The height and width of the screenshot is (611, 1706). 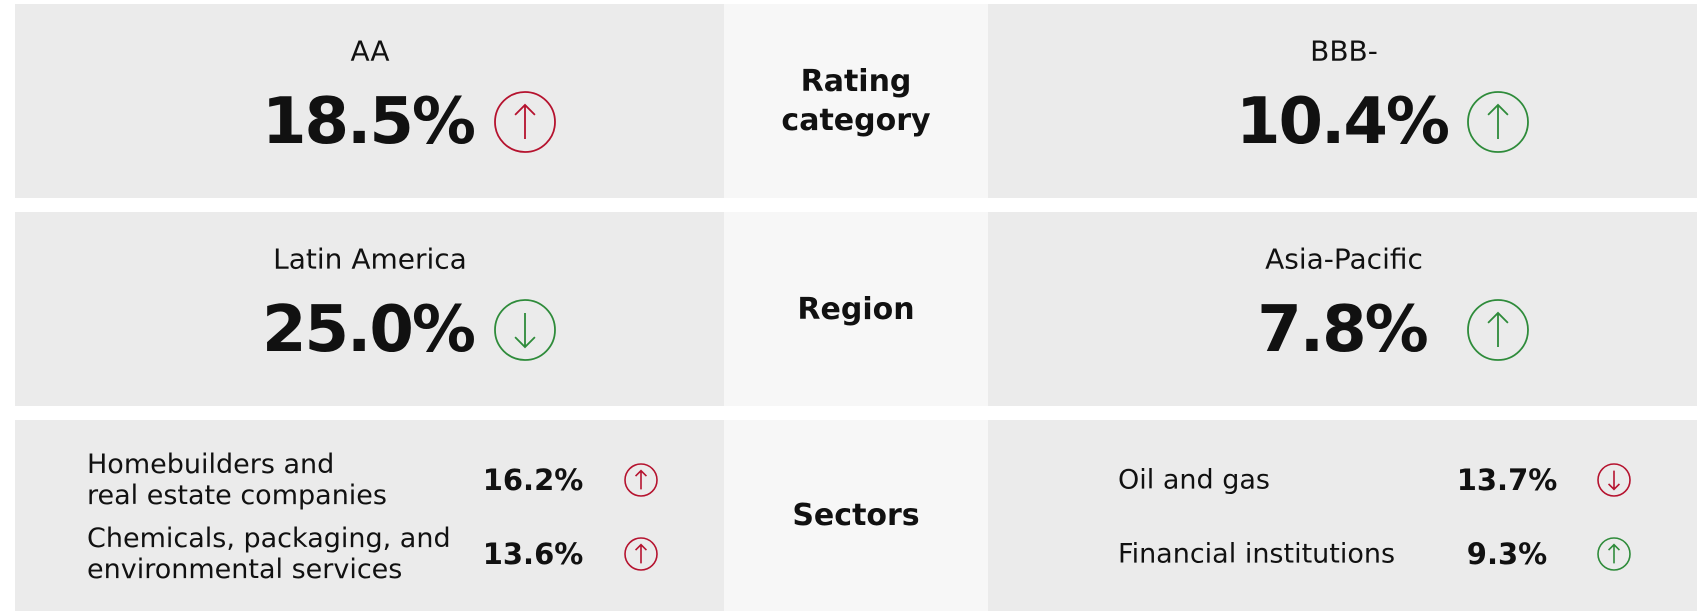 What do you see at coordinates (370, 259) in the screenshot?
I see `metric-label: Latin America` at bounding box center [370, 259].